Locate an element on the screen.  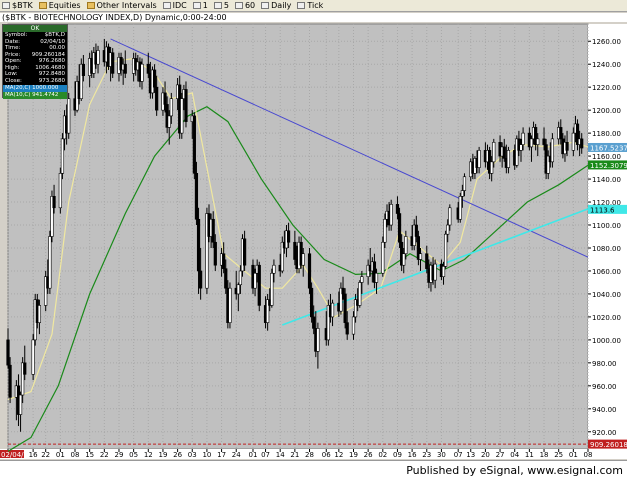
x-tick-label: 09 is located at coordinates (397, 455).